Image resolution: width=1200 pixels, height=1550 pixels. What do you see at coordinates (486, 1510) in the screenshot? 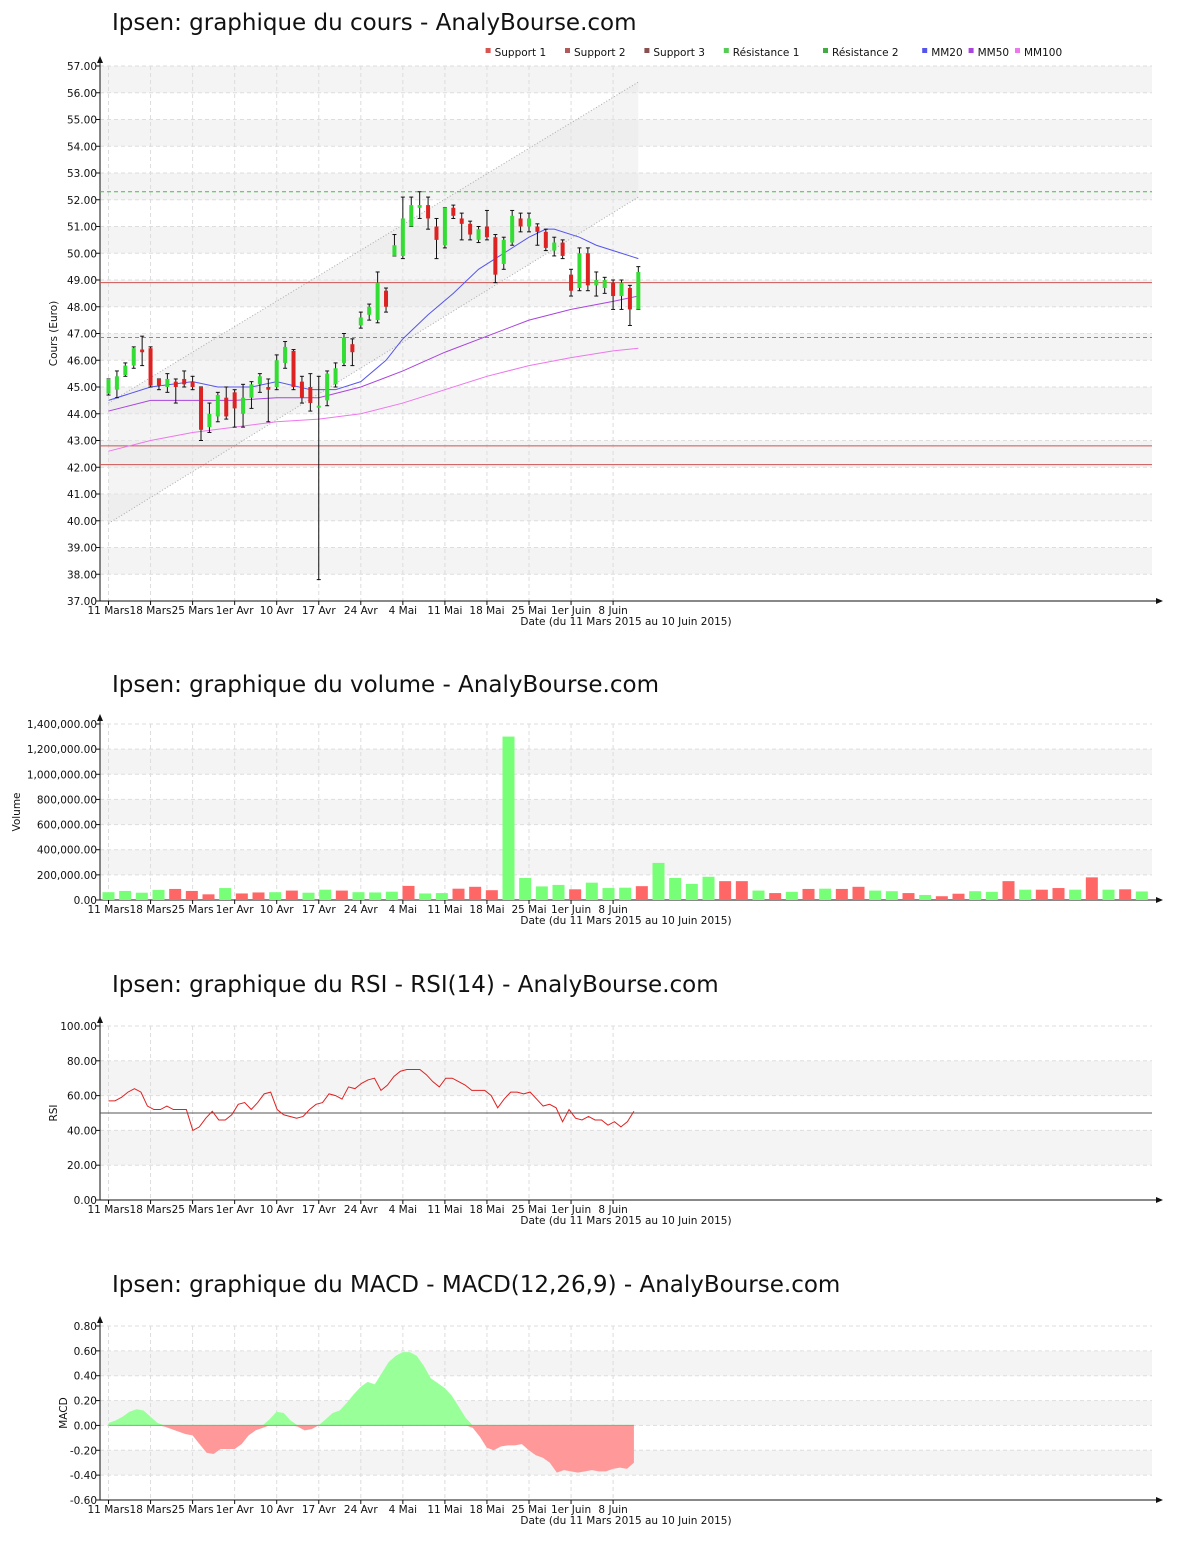
I see `x-tick-label: 18 Mai` at bounding box center [486, 1510].